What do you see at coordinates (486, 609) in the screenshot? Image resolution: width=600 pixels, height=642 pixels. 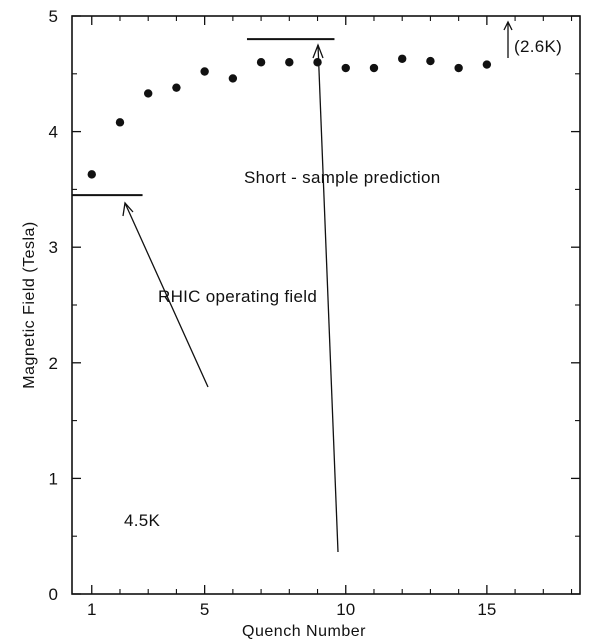 I see `x-tick-label: 15` at bounding box center [486, 609].